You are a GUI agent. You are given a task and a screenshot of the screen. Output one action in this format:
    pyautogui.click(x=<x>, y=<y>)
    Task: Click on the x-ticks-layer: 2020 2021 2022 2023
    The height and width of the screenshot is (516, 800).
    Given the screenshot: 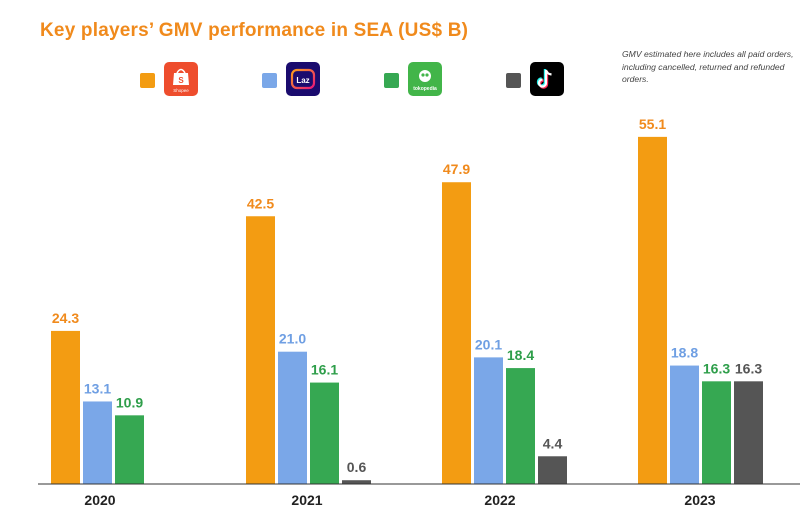 What is the action you would take?
    pyautogui.click(x=399, y=500)
    